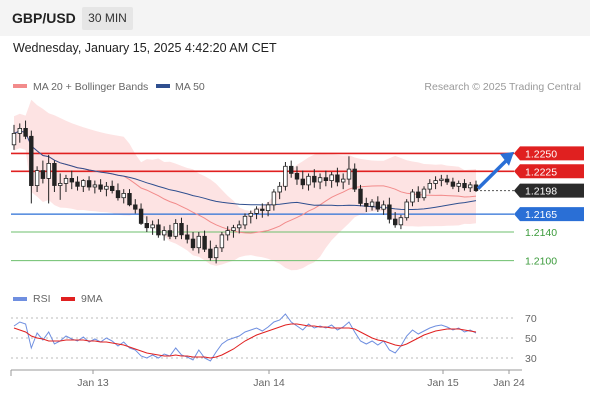 The height and width of the screenshot is (400, 590). Describe the element at coordinates (507, 158) in the screenshot. I see `forecast-arrow-head` at that location.